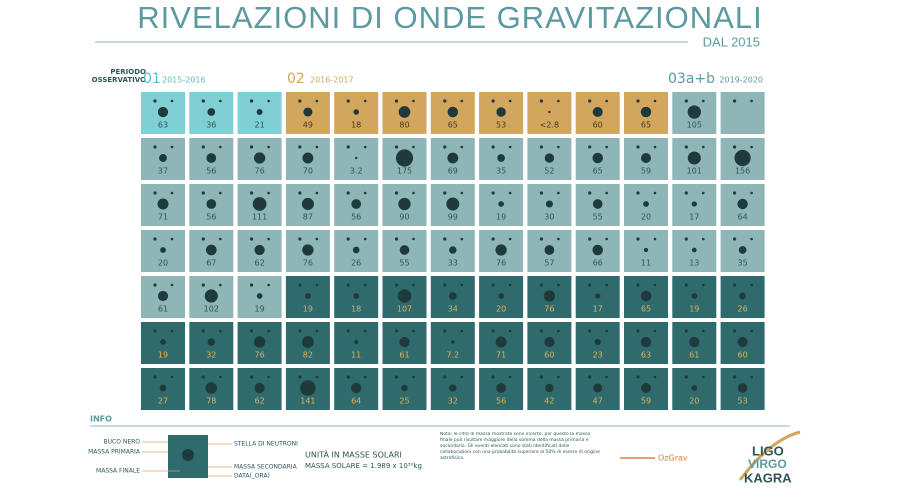 The width and height of the screenshot is (900, 504). What do you see at coordinates (646, 401) in the screenshot?
I see `final-mass: 59` at bounding box center [646, 401].